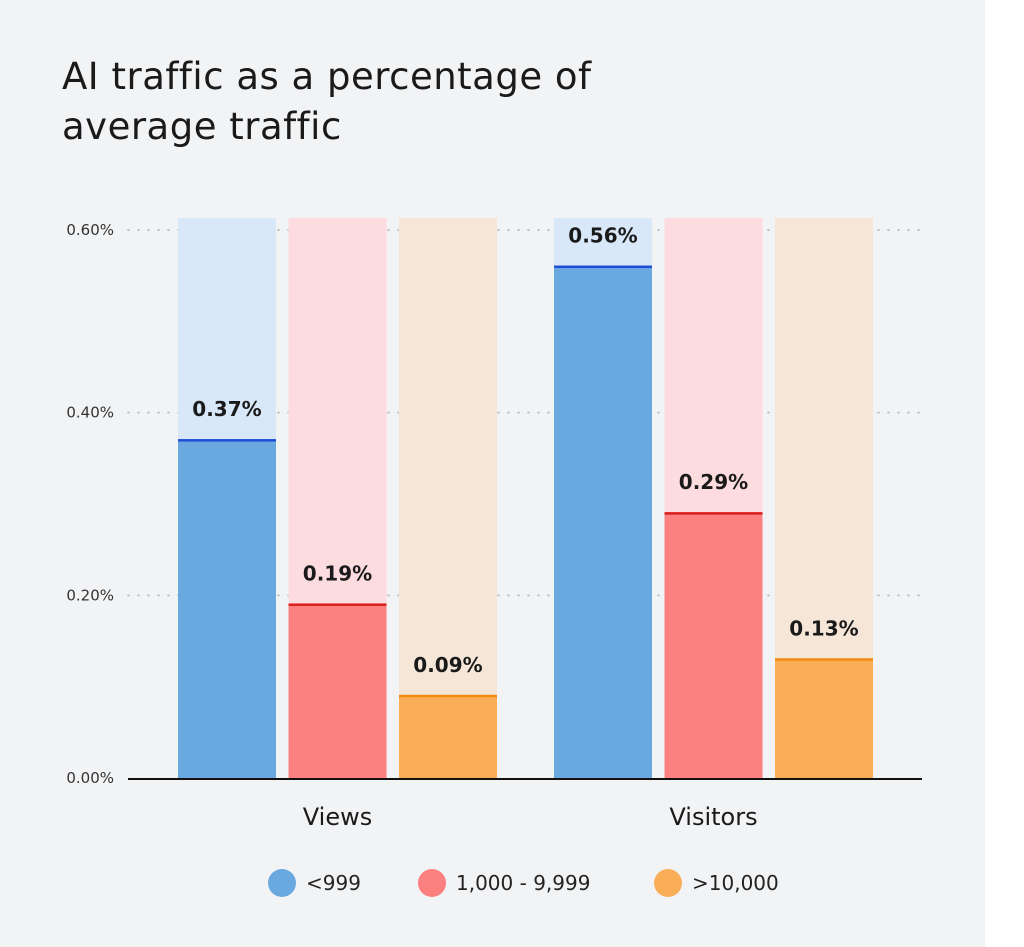  What do you see at coordinates (90, 595) in the screenshot?
I see `y-tick-label: 0.20%` at bounding box center [90, 595].